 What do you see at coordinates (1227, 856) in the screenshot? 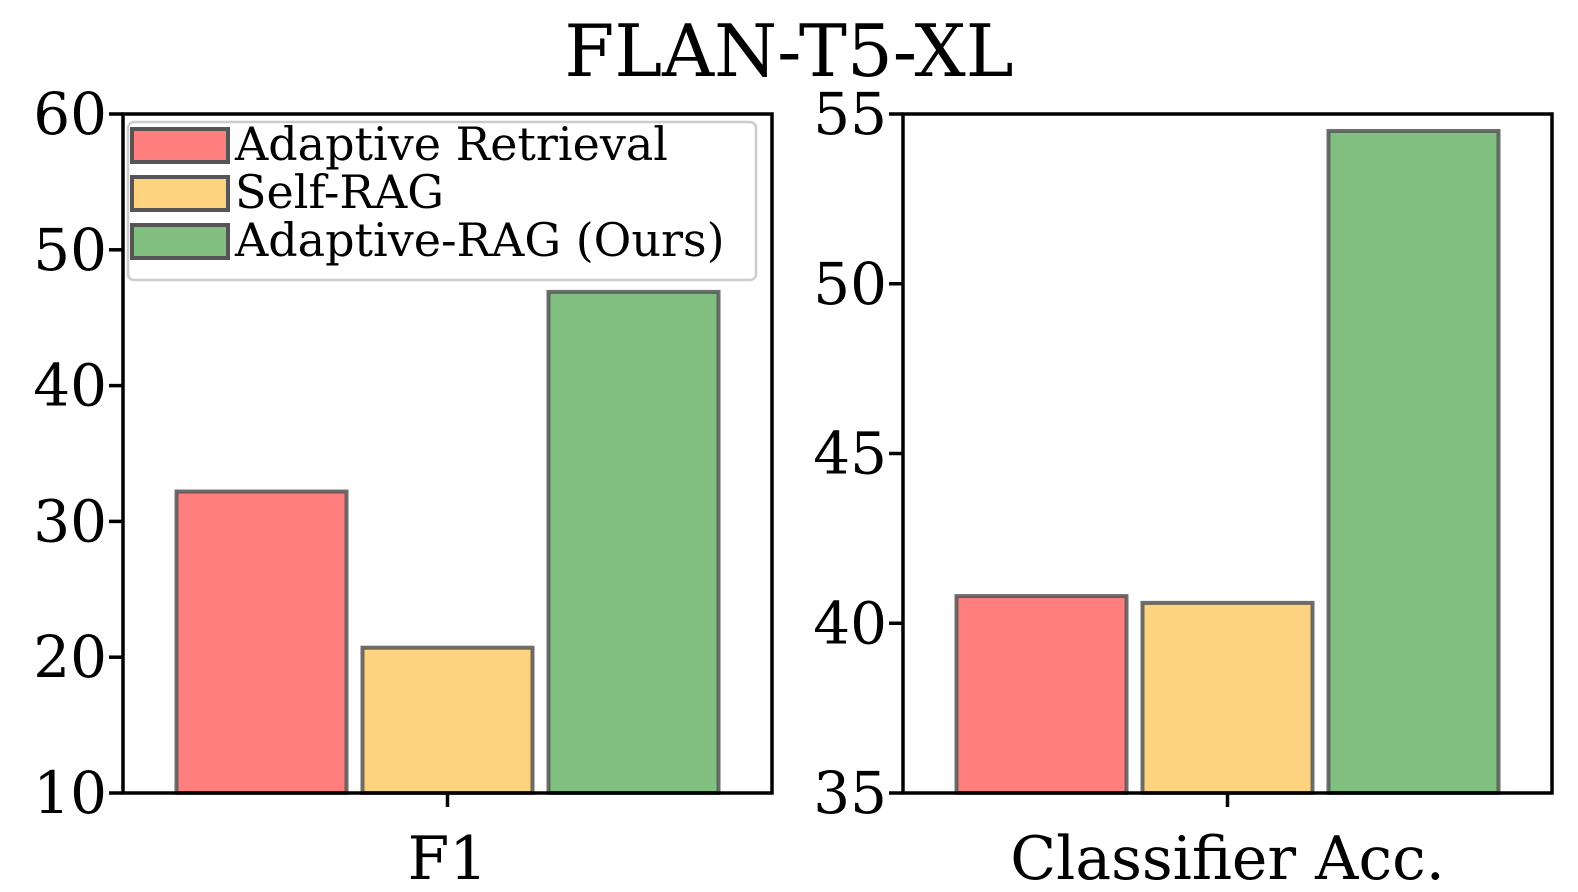
I see `x-axis-label: Classifier Acc.` at bounding box center [1227, 856].